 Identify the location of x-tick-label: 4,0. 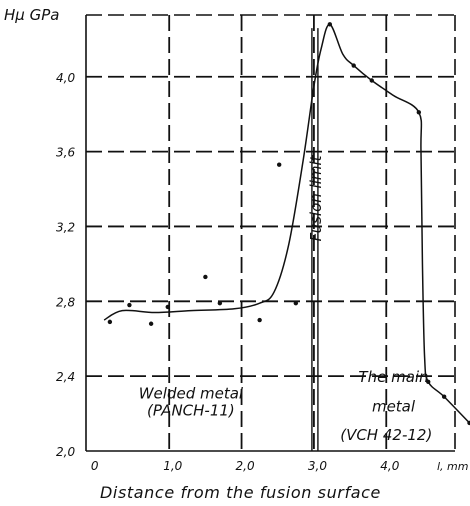
(389, 466).